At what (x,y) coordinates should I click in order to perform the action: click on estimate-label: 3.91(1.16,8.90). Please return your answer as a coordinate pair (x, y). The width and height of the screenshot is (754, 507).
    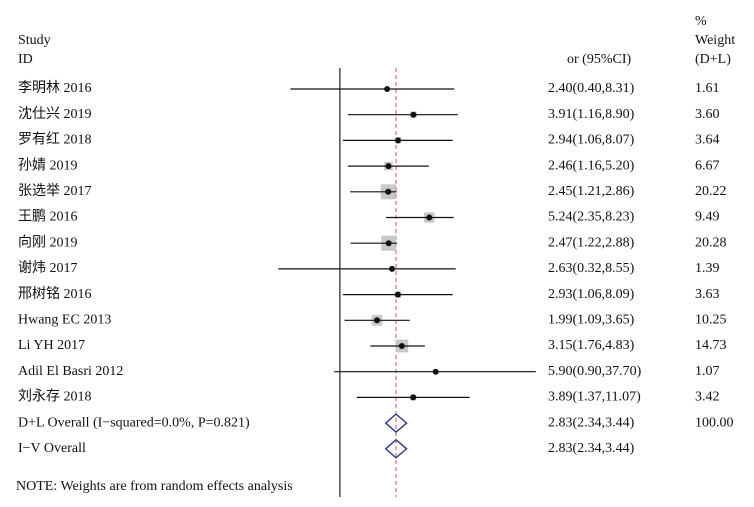
    Looking at the image, I should click on (591, 114).